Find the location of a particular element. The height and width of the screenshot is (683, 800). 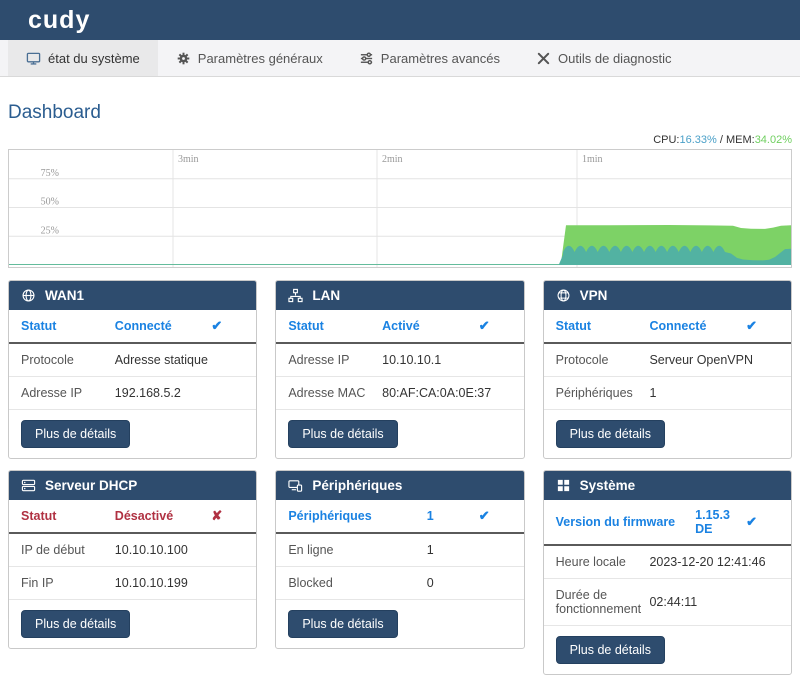

table-row: Adresse MAC 80:AF:CA:0A:0E:37 is located at coordinates (400, 393).